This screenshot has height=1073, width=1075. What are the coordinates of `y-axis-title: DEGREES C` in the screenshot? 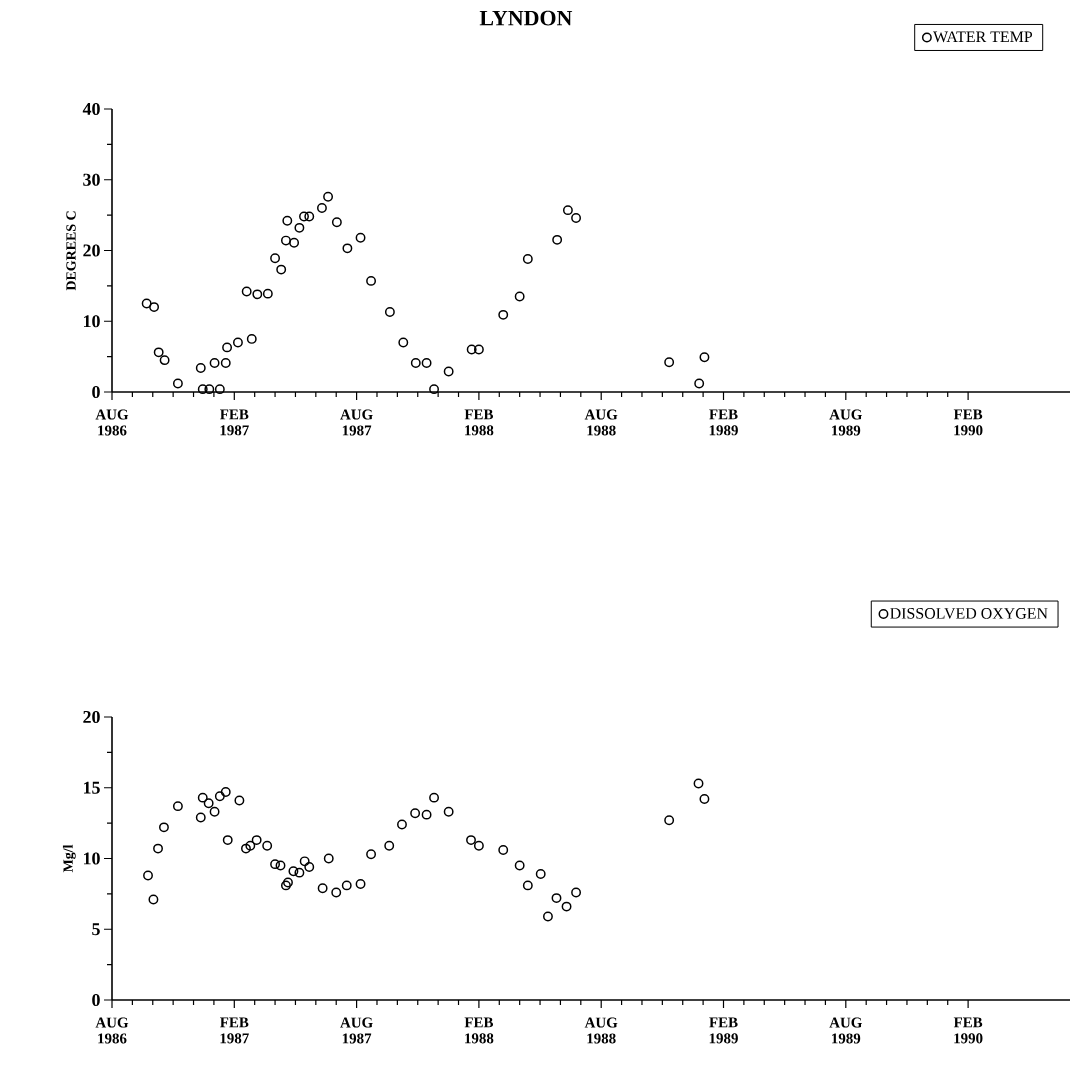 It's located at (71, 251).